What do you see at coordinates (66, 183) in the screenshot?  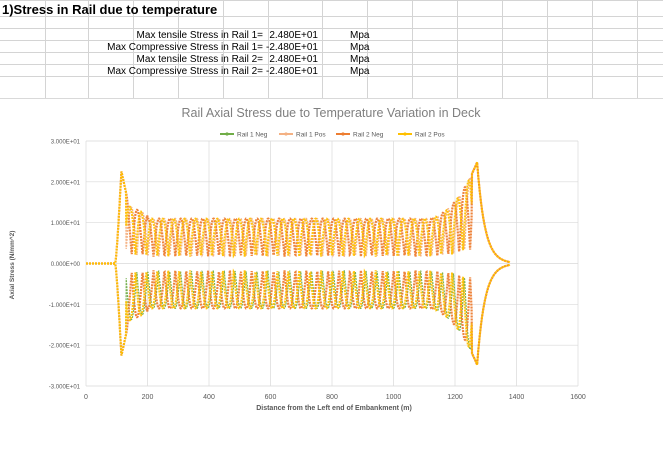 I see `y-tick-label: 2.000E+01` at bounding box center [66, 183].